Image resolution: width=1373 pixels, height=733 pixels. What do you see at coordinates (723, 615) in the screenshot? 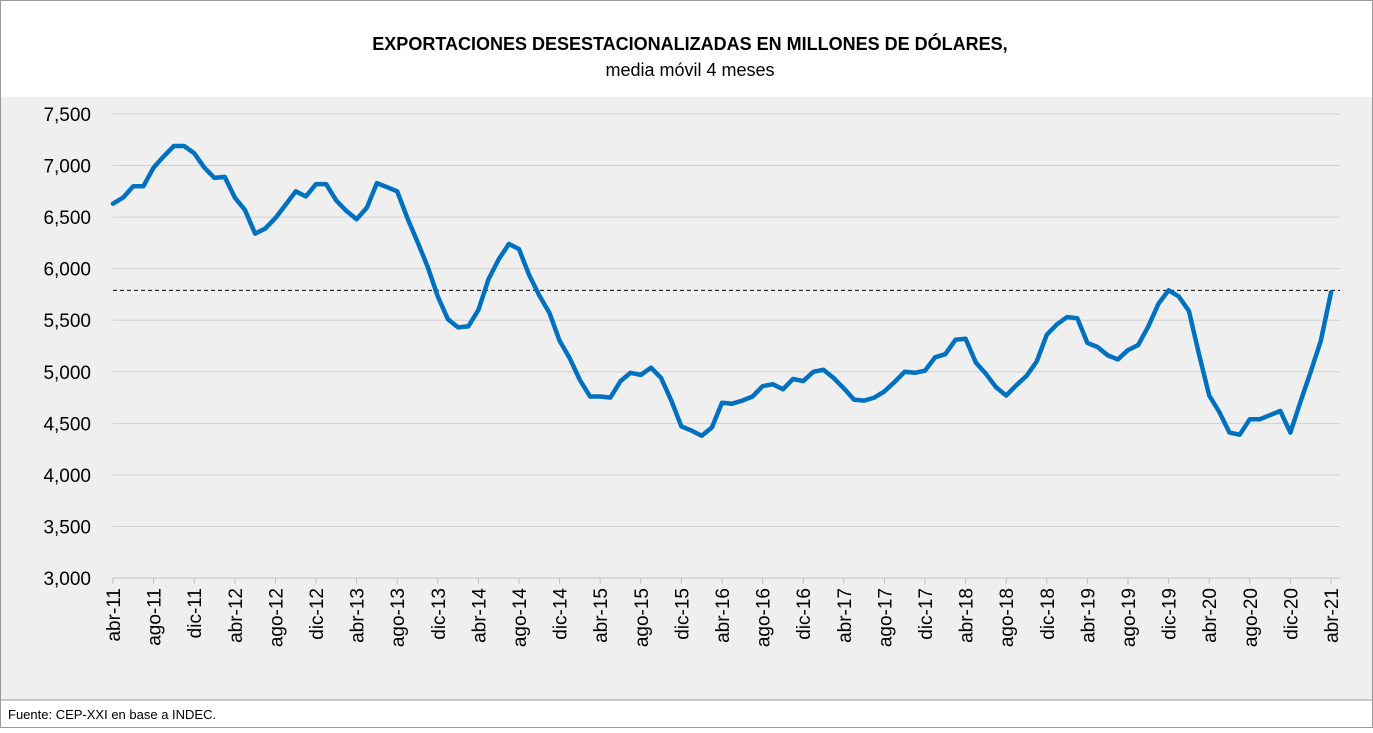
I see `x-tick-label: abr-16` at bounding box center [723, 615].